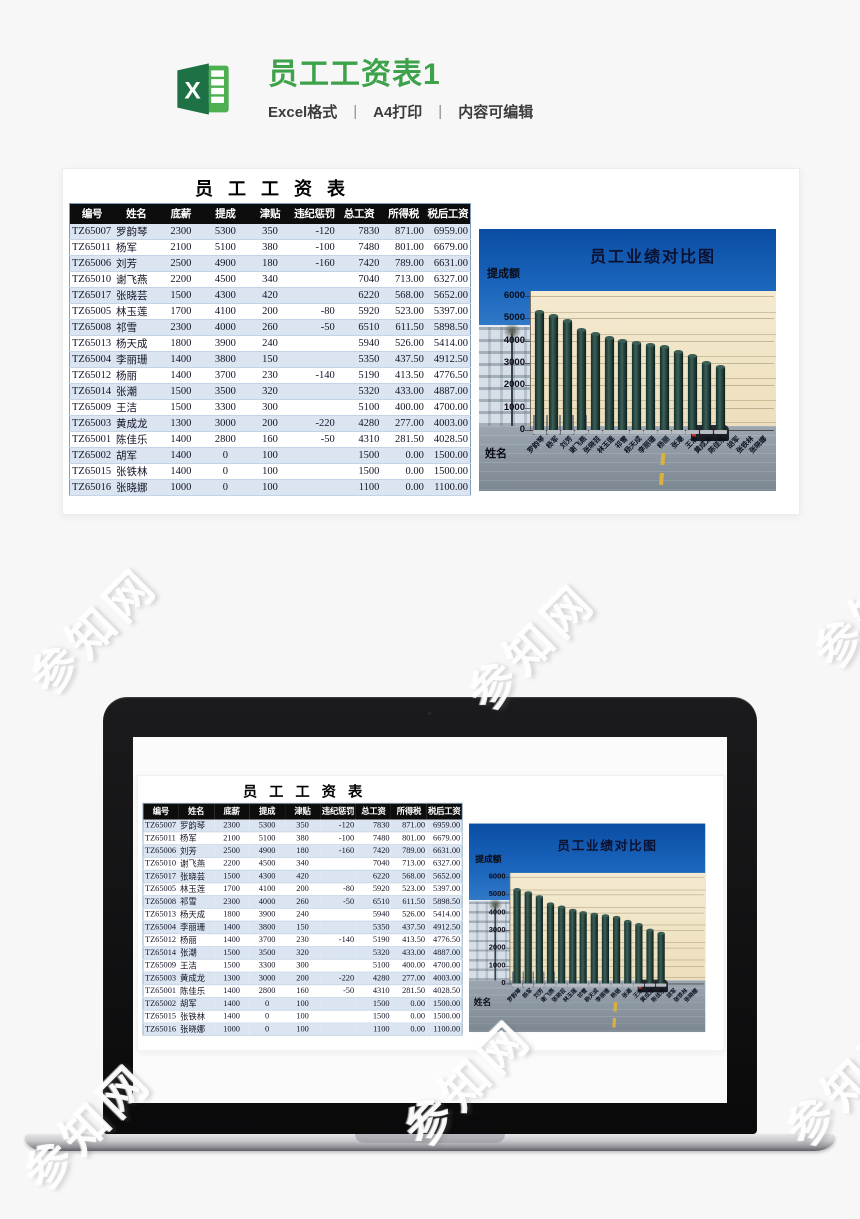  Describe the element at coordinates (409, 966) in the screenshot. I see `table-cell: 400.00` at that location.